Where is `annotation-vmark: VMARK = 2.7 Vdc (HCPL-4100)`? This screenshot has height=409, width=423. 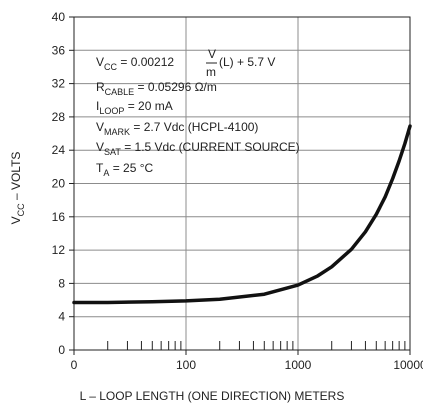 annotation-vmark: VMARK = 2.7 Vdc (HCPL-4100) is located at coordinates (177, 128).